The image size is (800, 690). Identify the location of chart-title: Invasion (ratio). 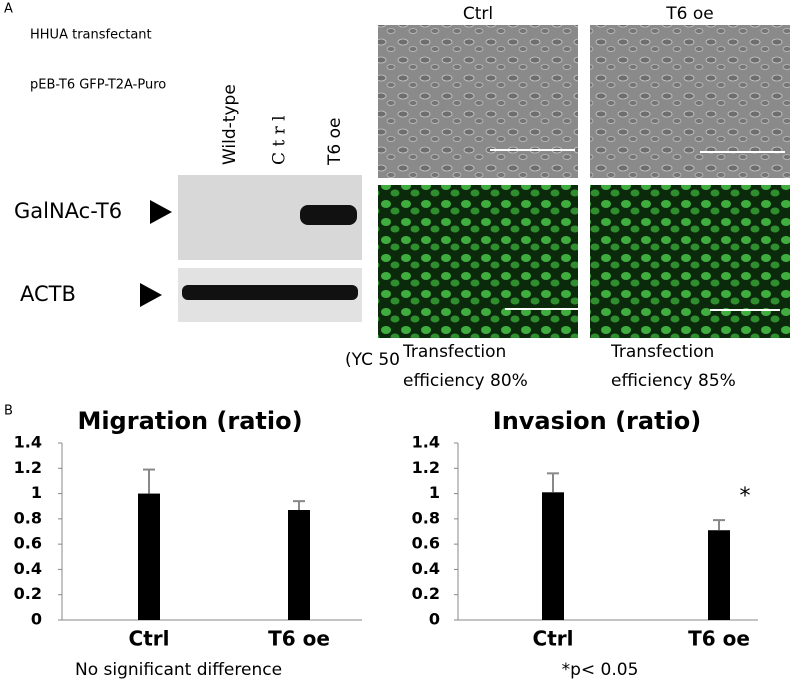
(597, 421).